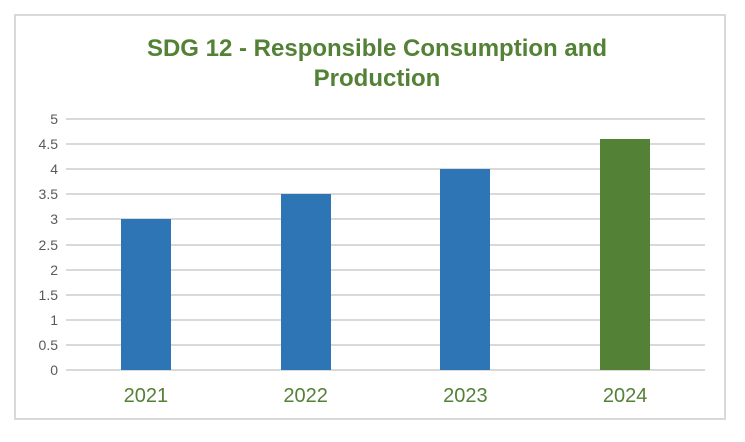  I want to click on x-tick-label-2023: 2023, so click(465, 396).